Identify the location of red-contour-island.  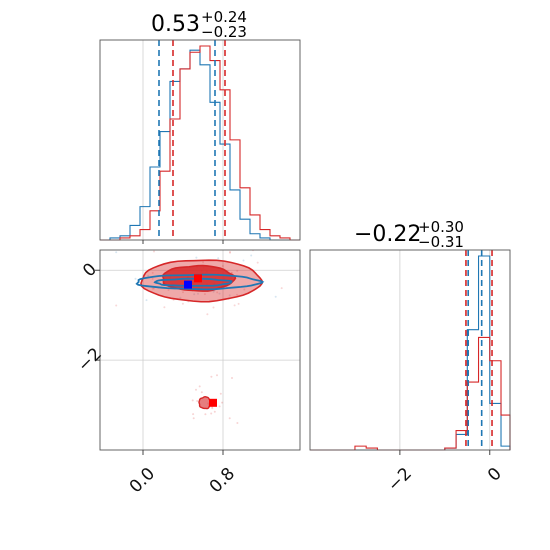
(205, 403).